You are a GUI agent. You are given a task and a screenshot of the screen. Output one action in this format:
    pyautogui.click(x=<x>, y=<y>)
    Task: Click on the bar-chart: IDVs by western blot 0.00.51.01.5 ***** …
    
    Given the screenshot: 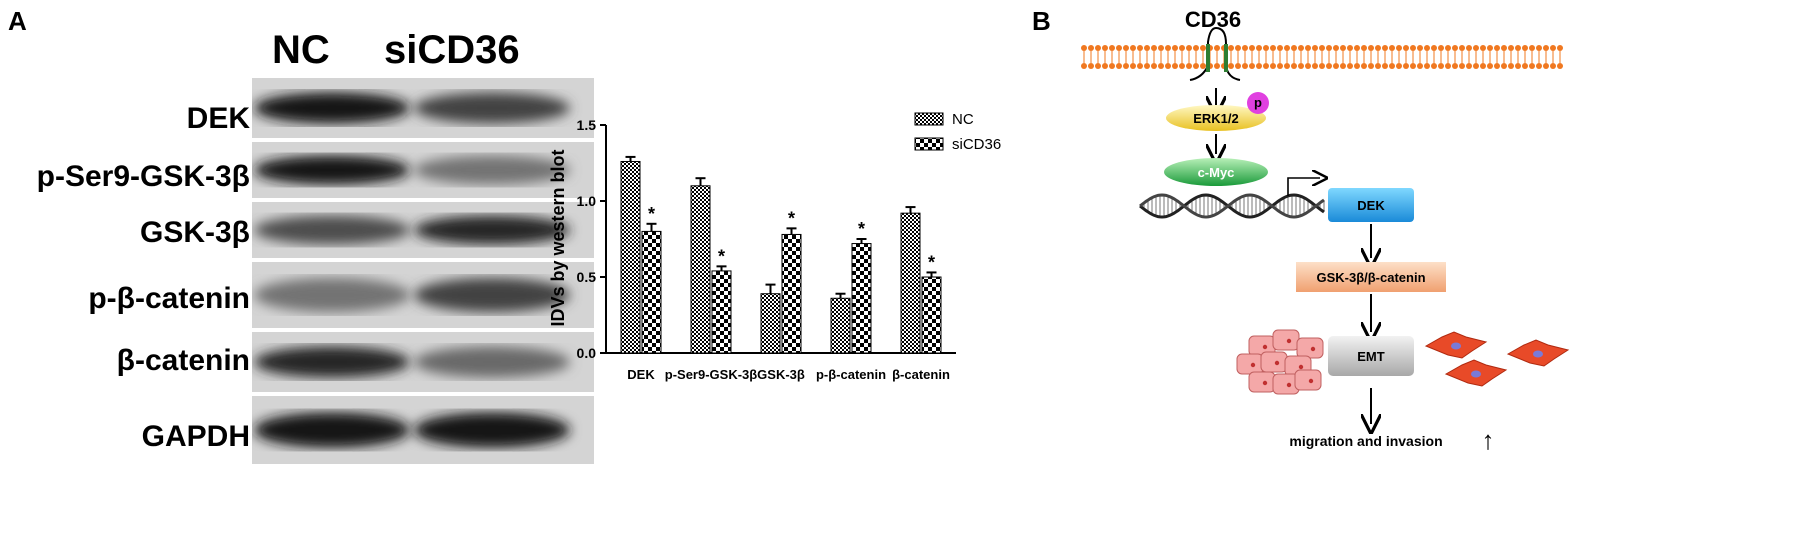 What is the action you would take?
    pyautogui.click(x=774, y=246)
    